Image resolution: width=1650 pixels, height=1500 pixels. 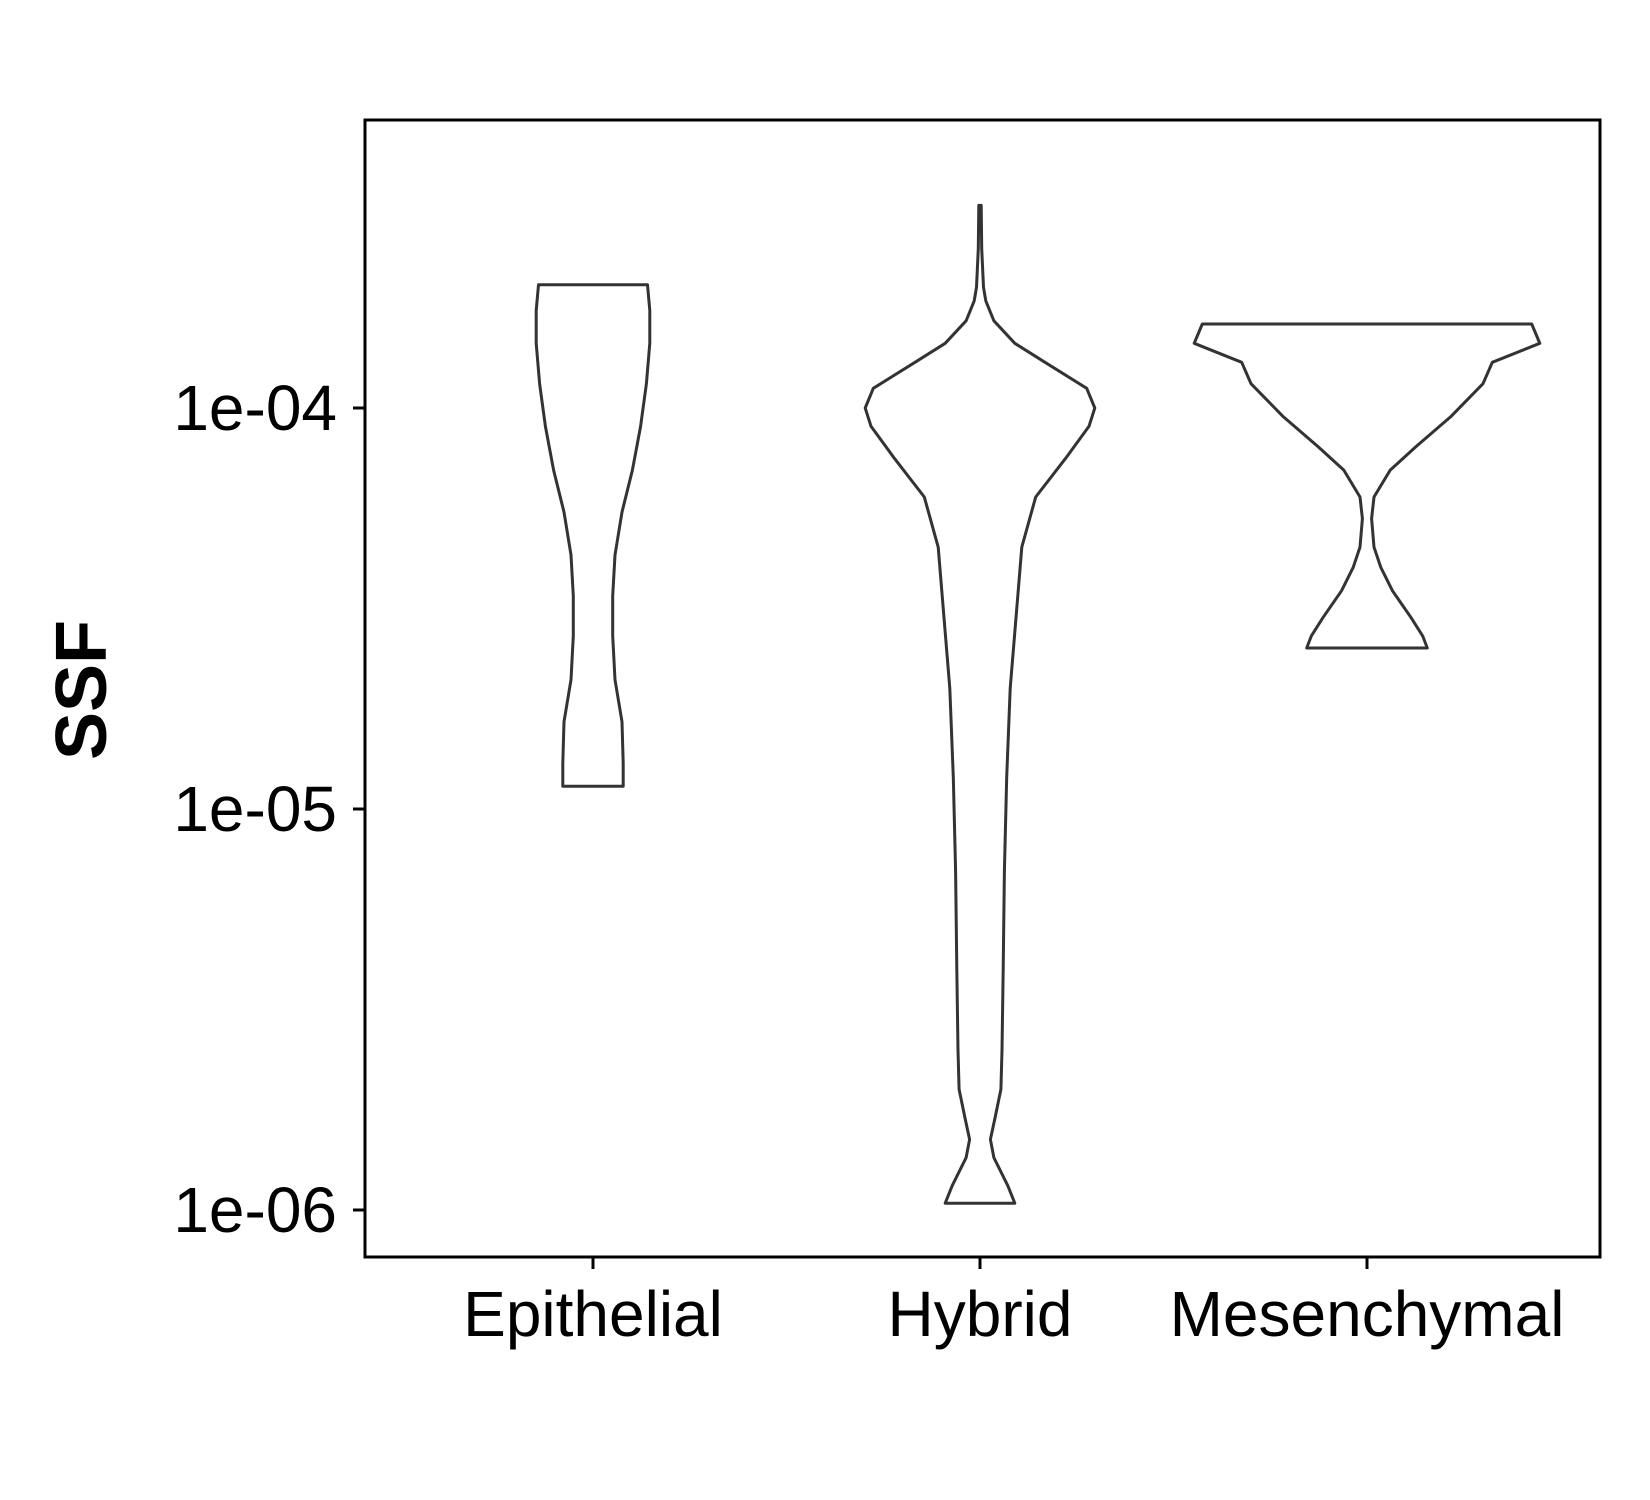 I want to click on violin-hybrid, so click(x=980, y=704).